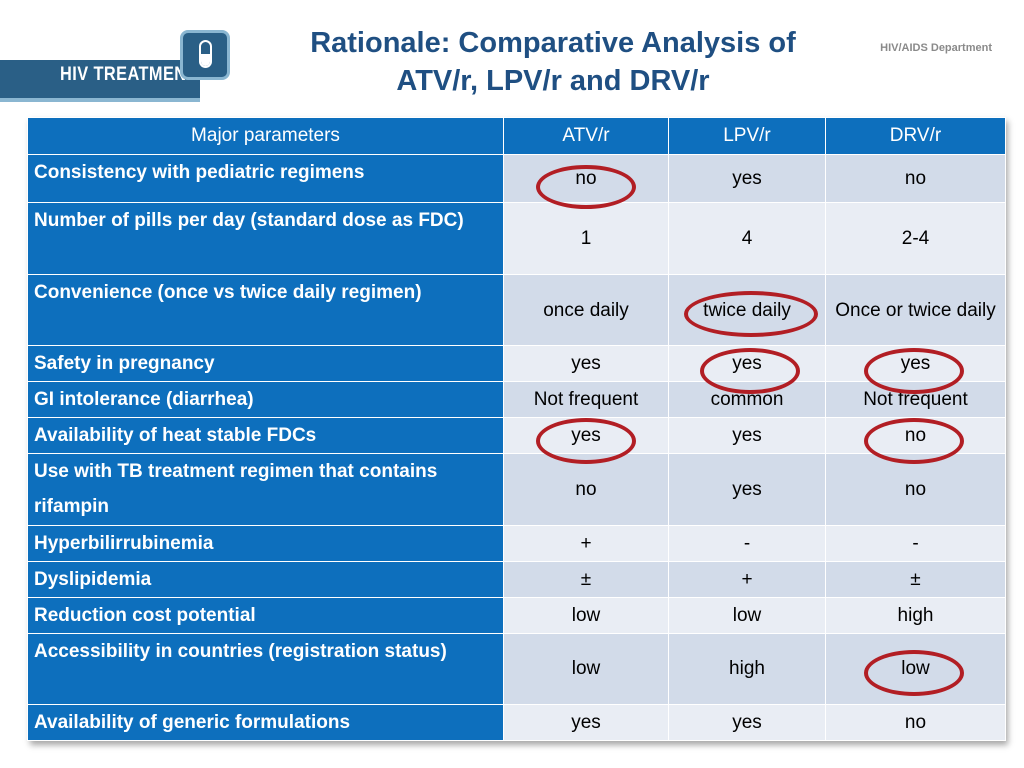 Image resolution: width=1024 pixels, height=768 pixels. I want to click on table-row: Hyperbilirrubinemia + - -, so click(516, 543).